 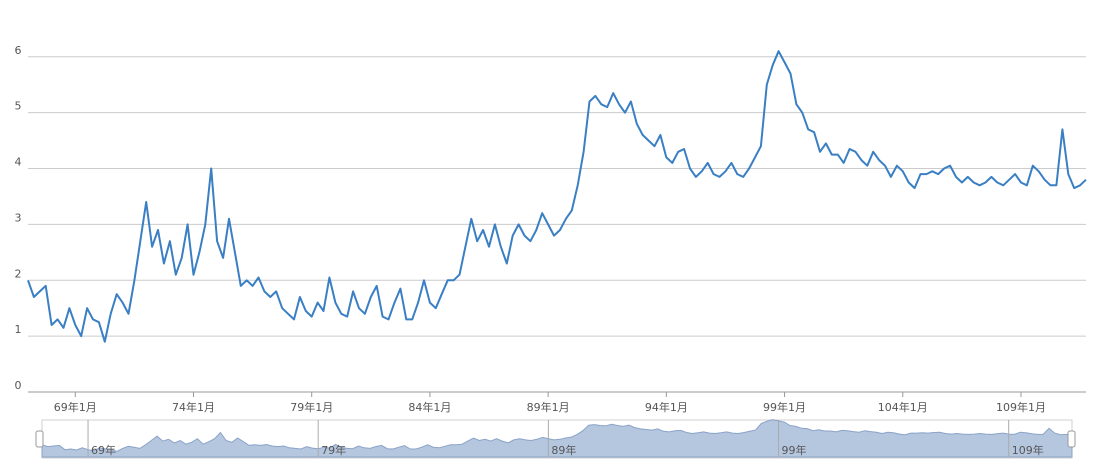 I want to click on y-tick-label: 4, so click(x=18, y=162).